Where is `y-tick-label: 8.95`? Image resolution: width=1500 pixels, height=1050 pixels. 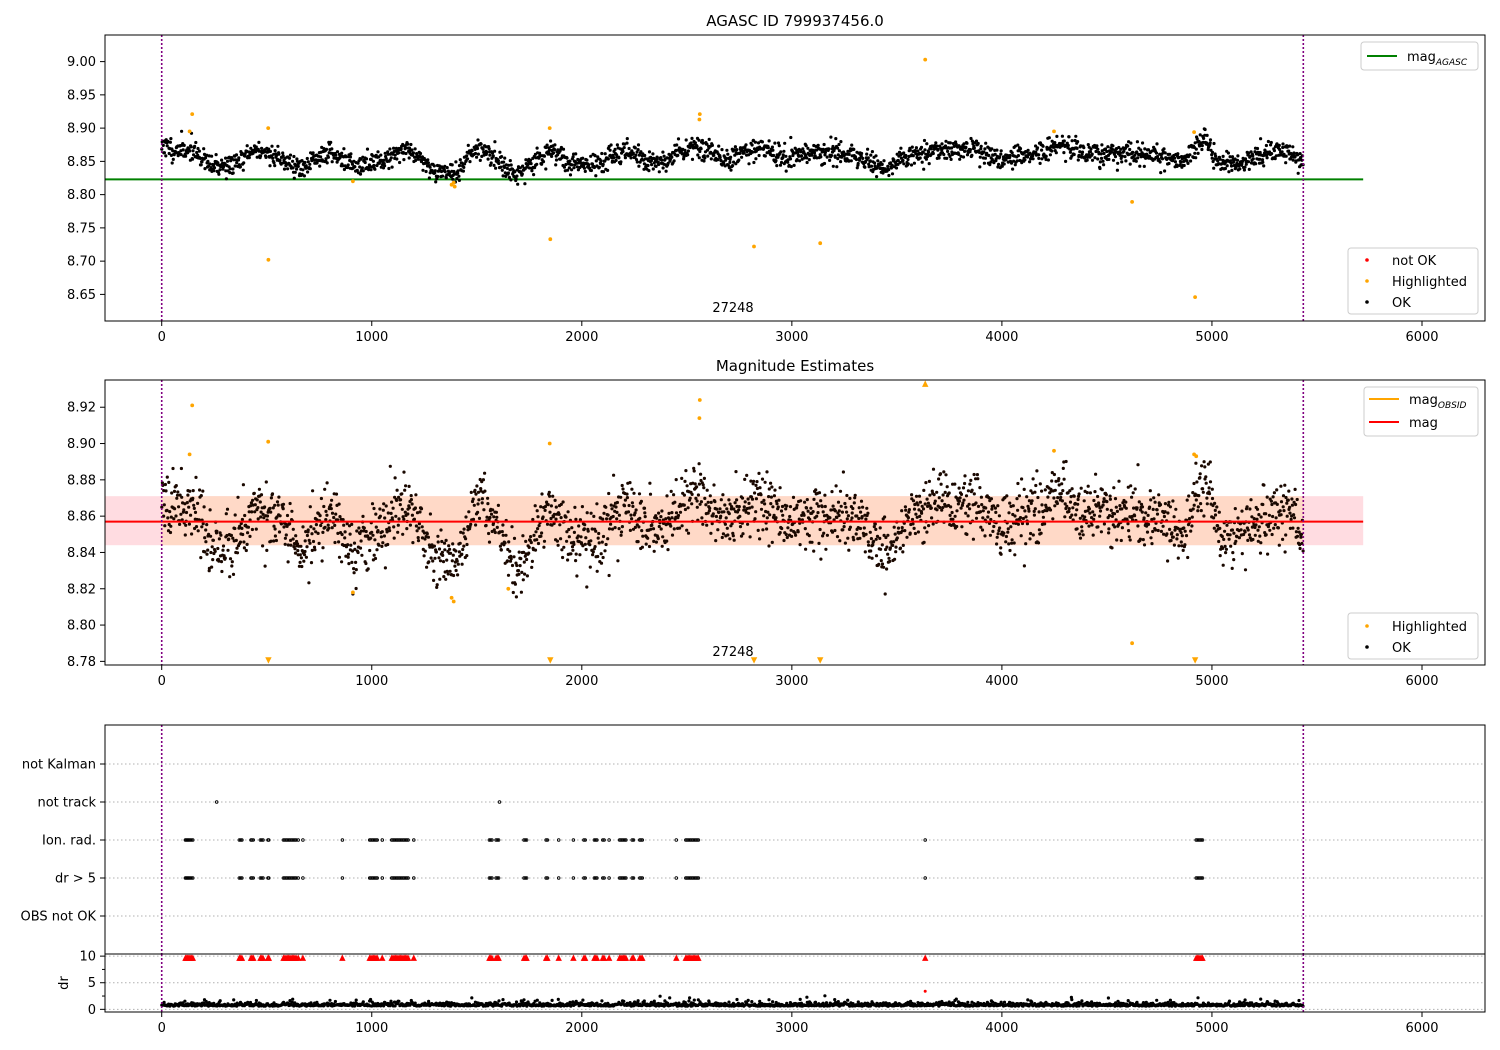 y-tick-label: 8.95 is located at coordinates (81, 95).